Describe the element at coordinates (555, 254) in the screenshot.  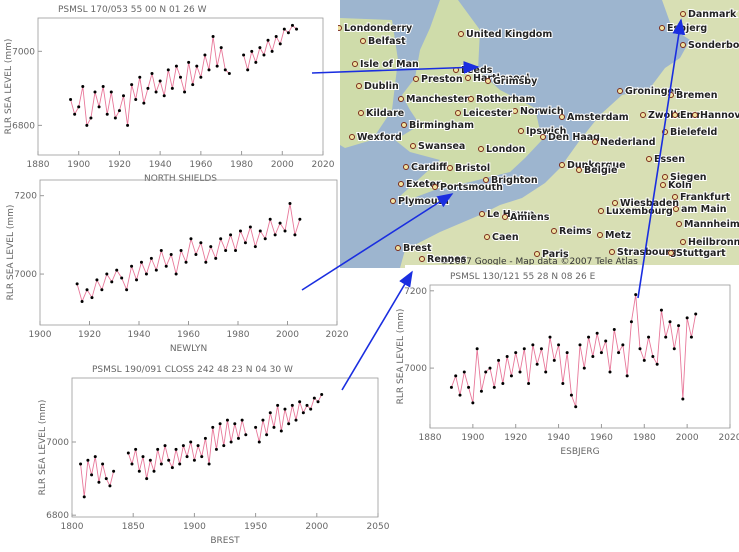
I see `city-label: Paris` at that location.